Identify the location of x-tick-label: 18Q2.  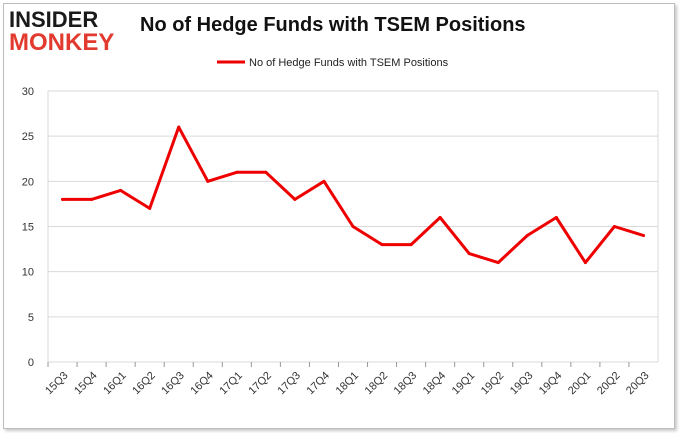
(377, 384).